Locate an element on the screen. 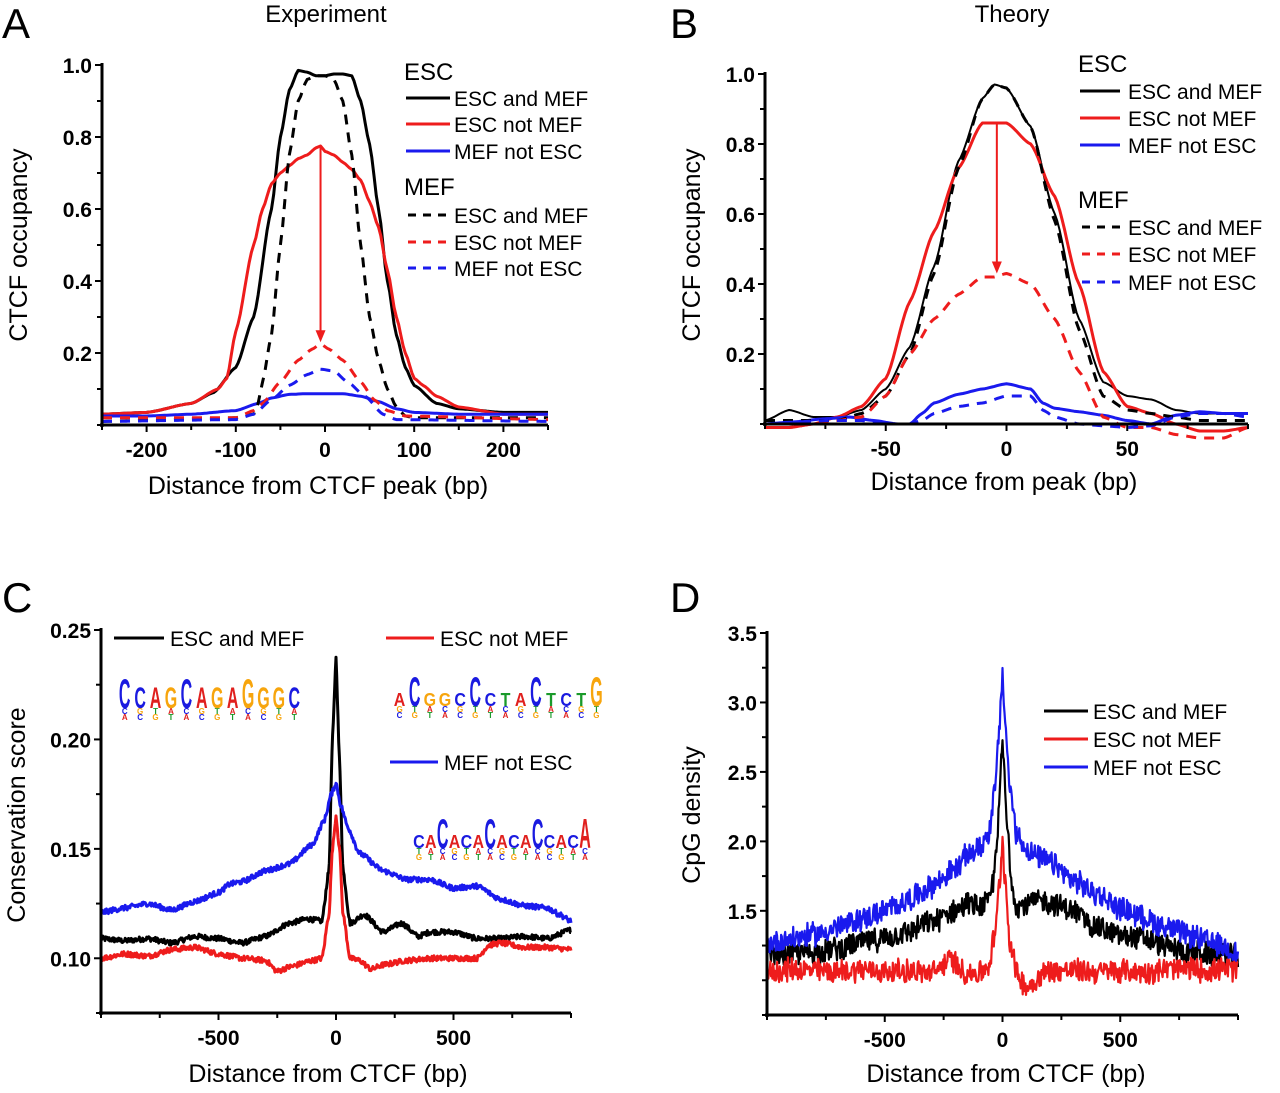  panel-a-title: Experiment is located at coordinates (326, 14).